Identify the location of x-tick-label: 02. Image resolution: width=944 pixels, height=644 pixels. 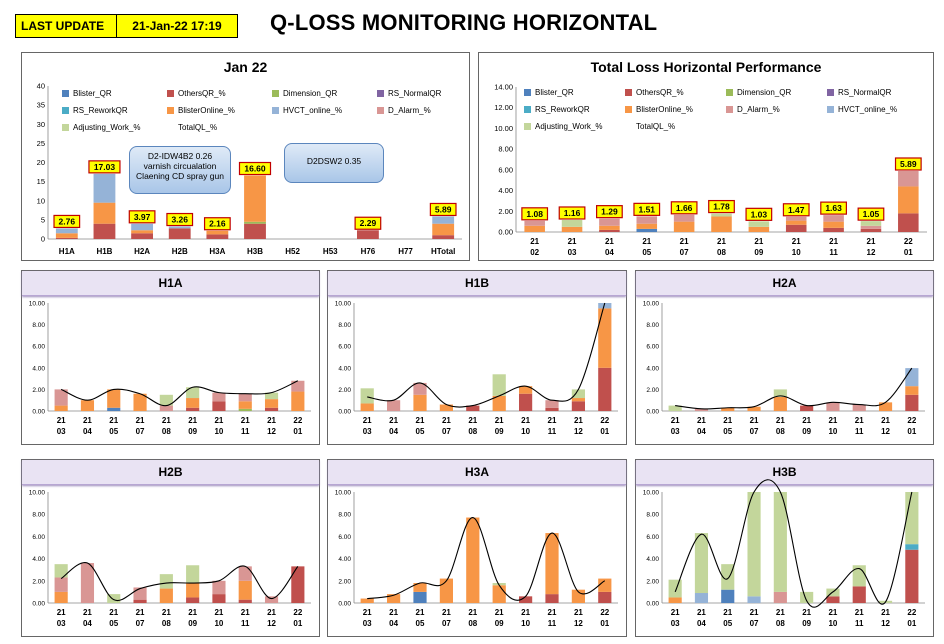
(534, 252).